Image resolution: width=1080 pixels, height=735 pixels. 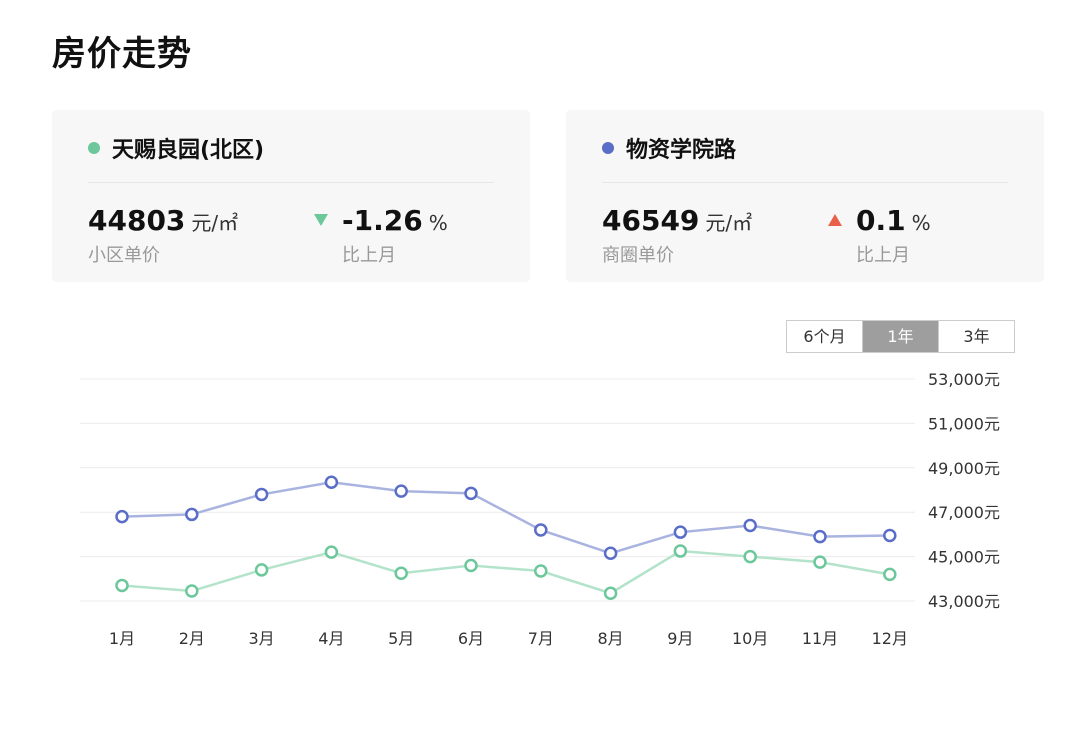 What do you see at coordinates (728, 221) in the screenshot?
I see `district-price-unit: 元/㎡` at bounding box center [728, 221].